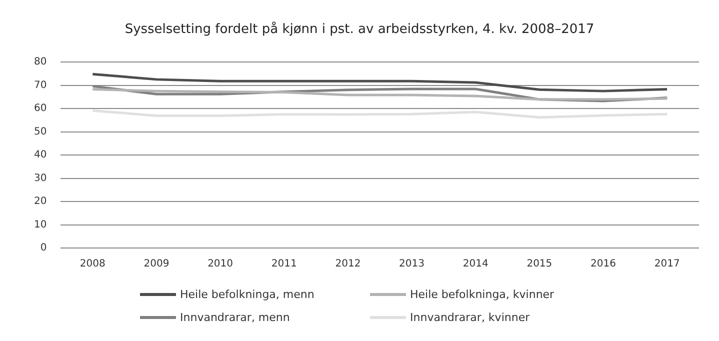  I want to click on legend-label: Innvandrarar, menn, so click(235, 317).